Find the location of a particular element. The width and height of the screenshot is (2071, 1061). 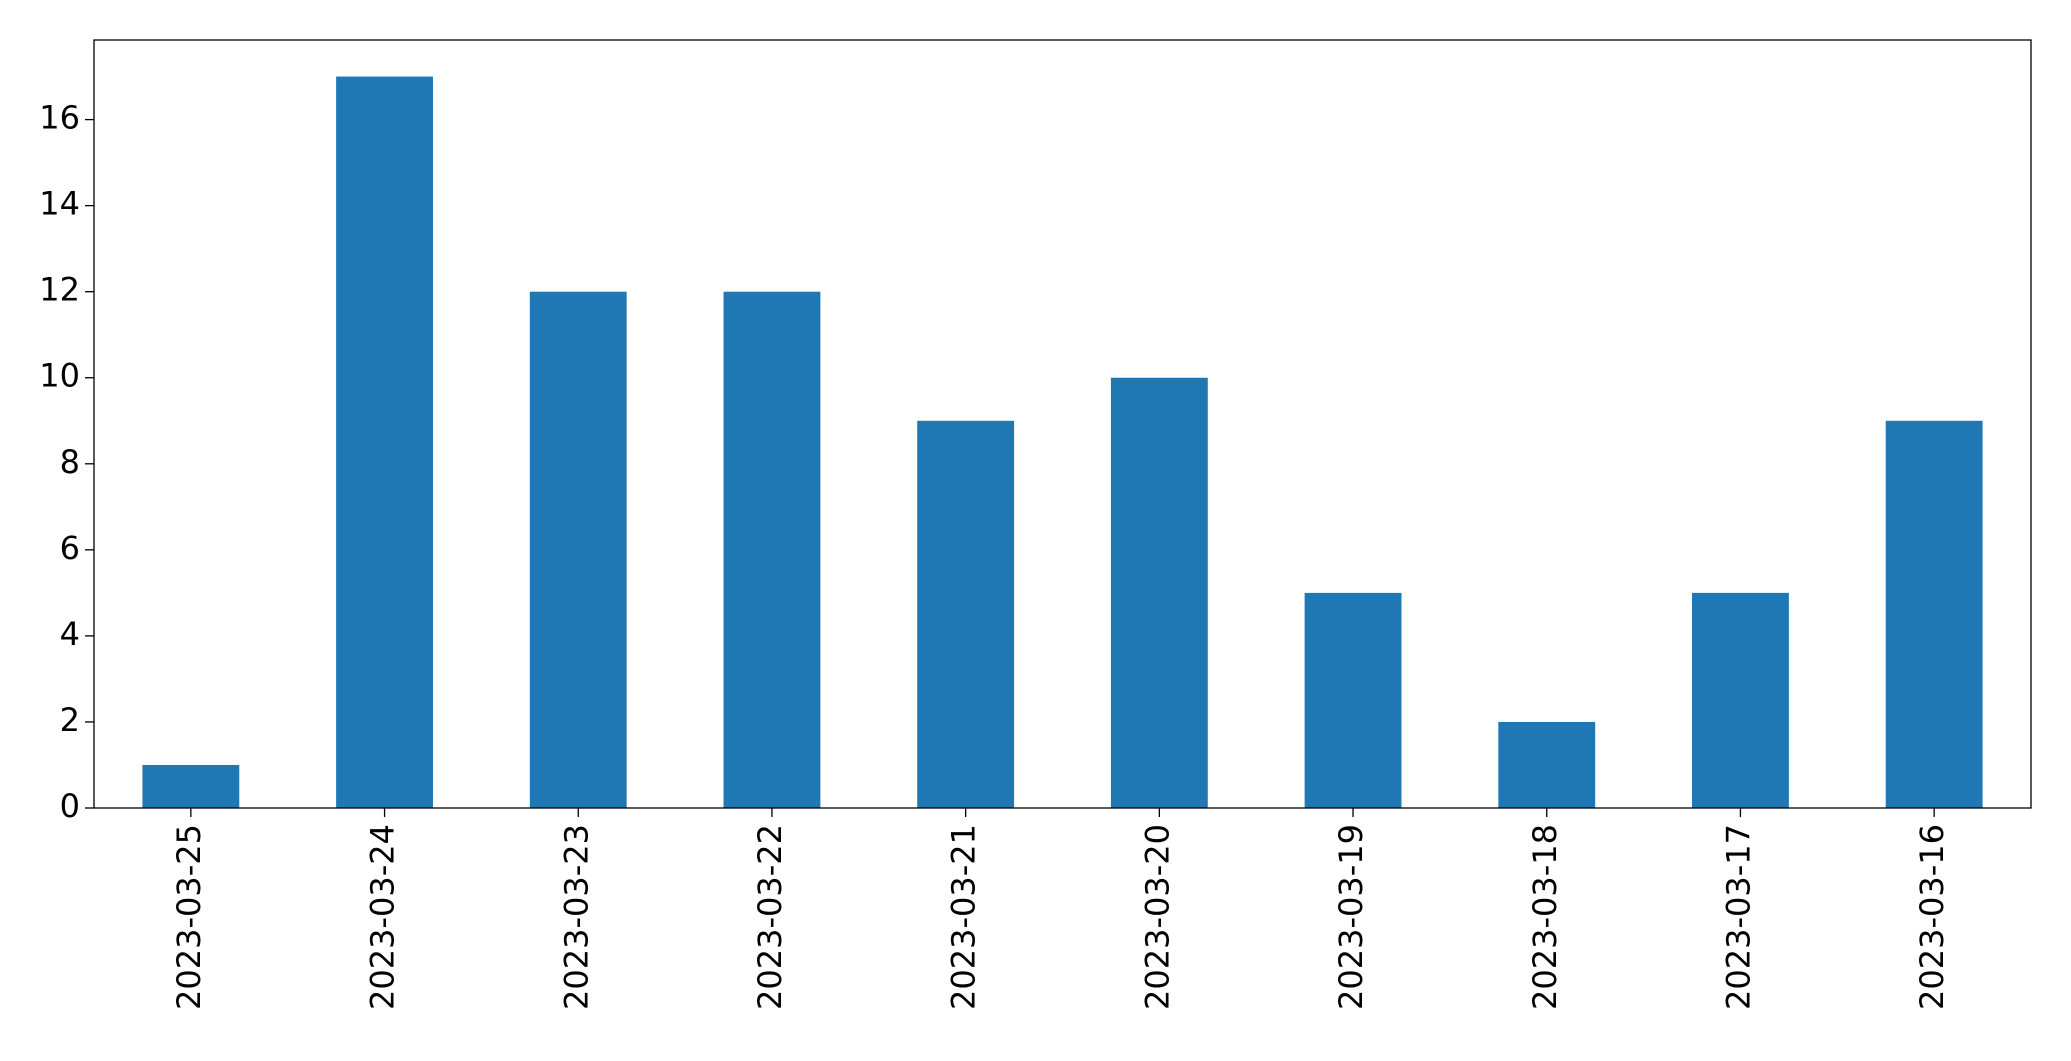

x-tick-label: 2023-03-22 is located at coordinates (770, 917).